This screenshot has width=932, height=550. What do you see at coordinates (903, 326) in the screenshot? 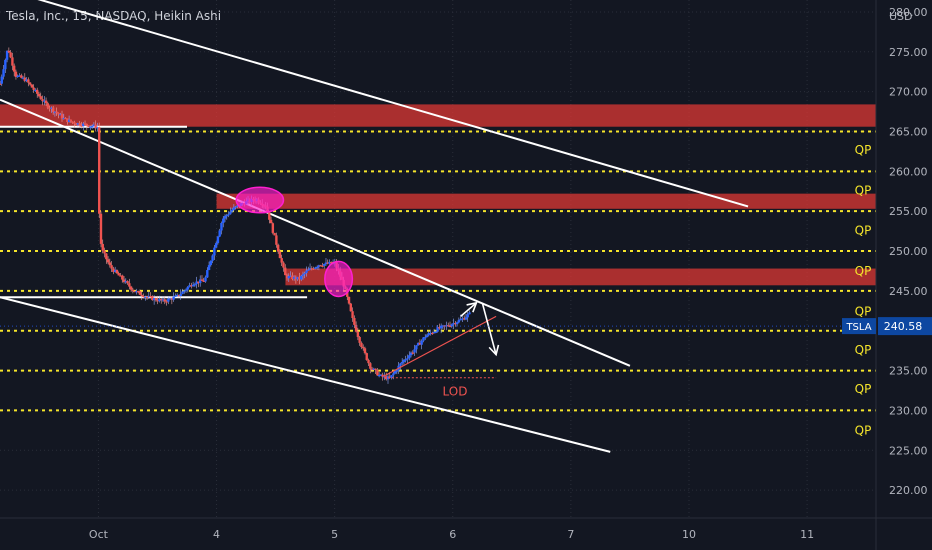
I see `price-value: 240.58` at bounding box center [903, 326].